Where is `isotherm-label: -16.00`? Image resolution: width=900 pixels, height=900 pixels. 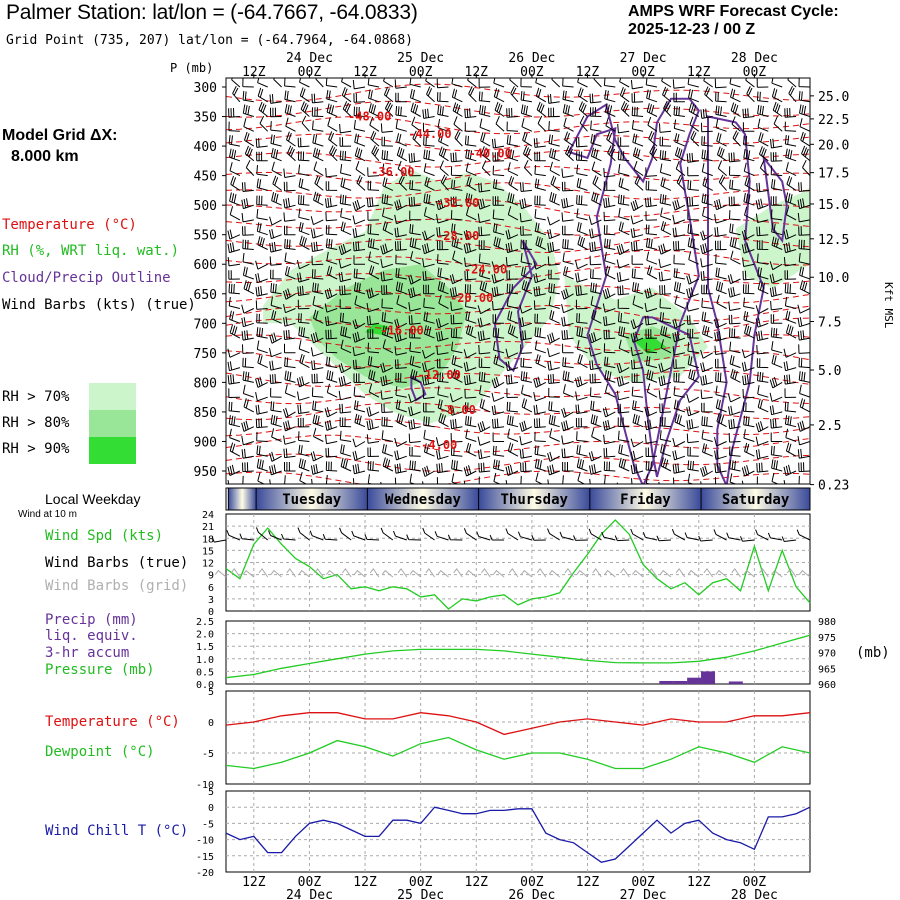 isotherm-label: -16.00 is located at coordinates (401, 330).